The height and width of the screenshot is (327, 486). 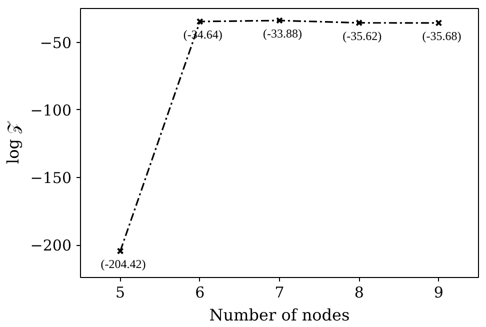 I want to click on x-tick-label: 5, so click(x=121, y=293).